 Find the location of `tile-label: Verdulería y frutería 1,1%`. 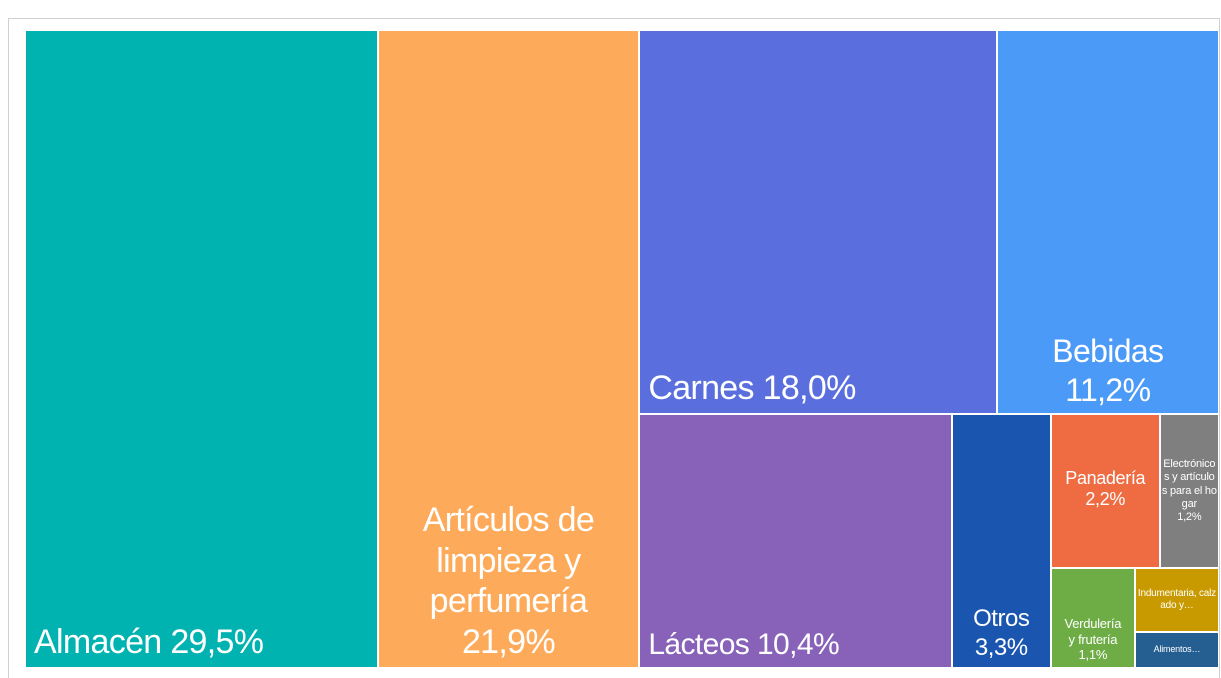

tile-label: Verdulería y frutería 1,1% is located at coordinates (1093, 639).